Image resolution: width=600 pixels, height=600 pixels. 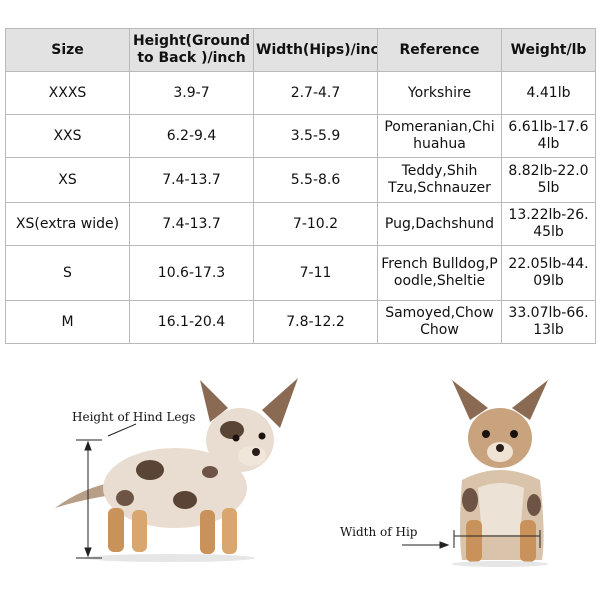 What do you see at coordinates (315, 273) in the screenshot?
I see `cell-width: 7-11` at bounding box center [315, 273].